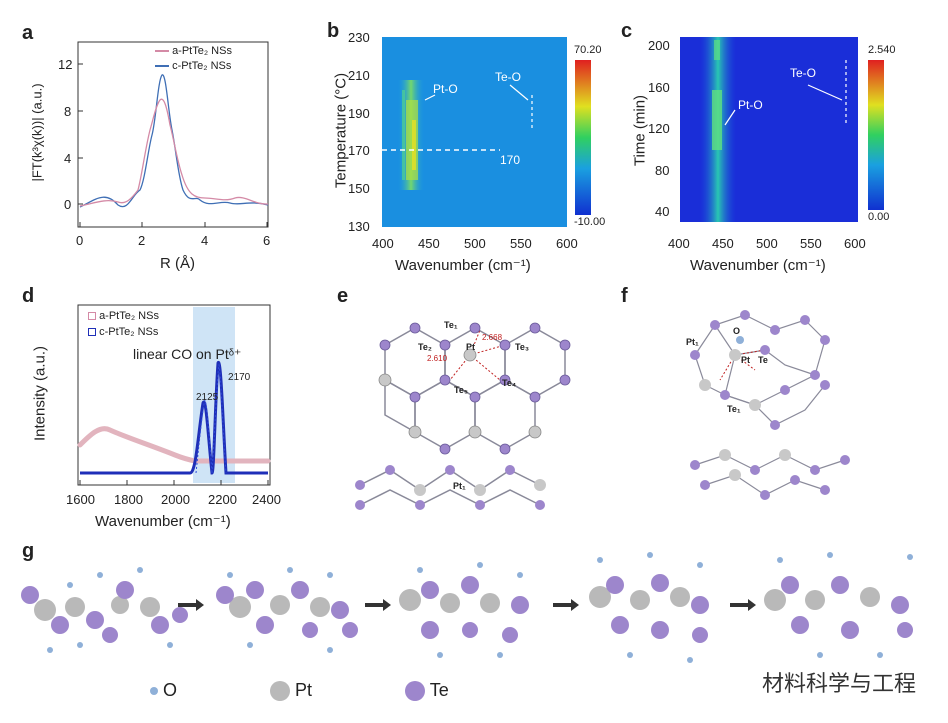 The width and height of the screenshot is (948, 723). I want to click on panel-d-legend-c: c-PtTe₂ NSs, so click(123, 332).